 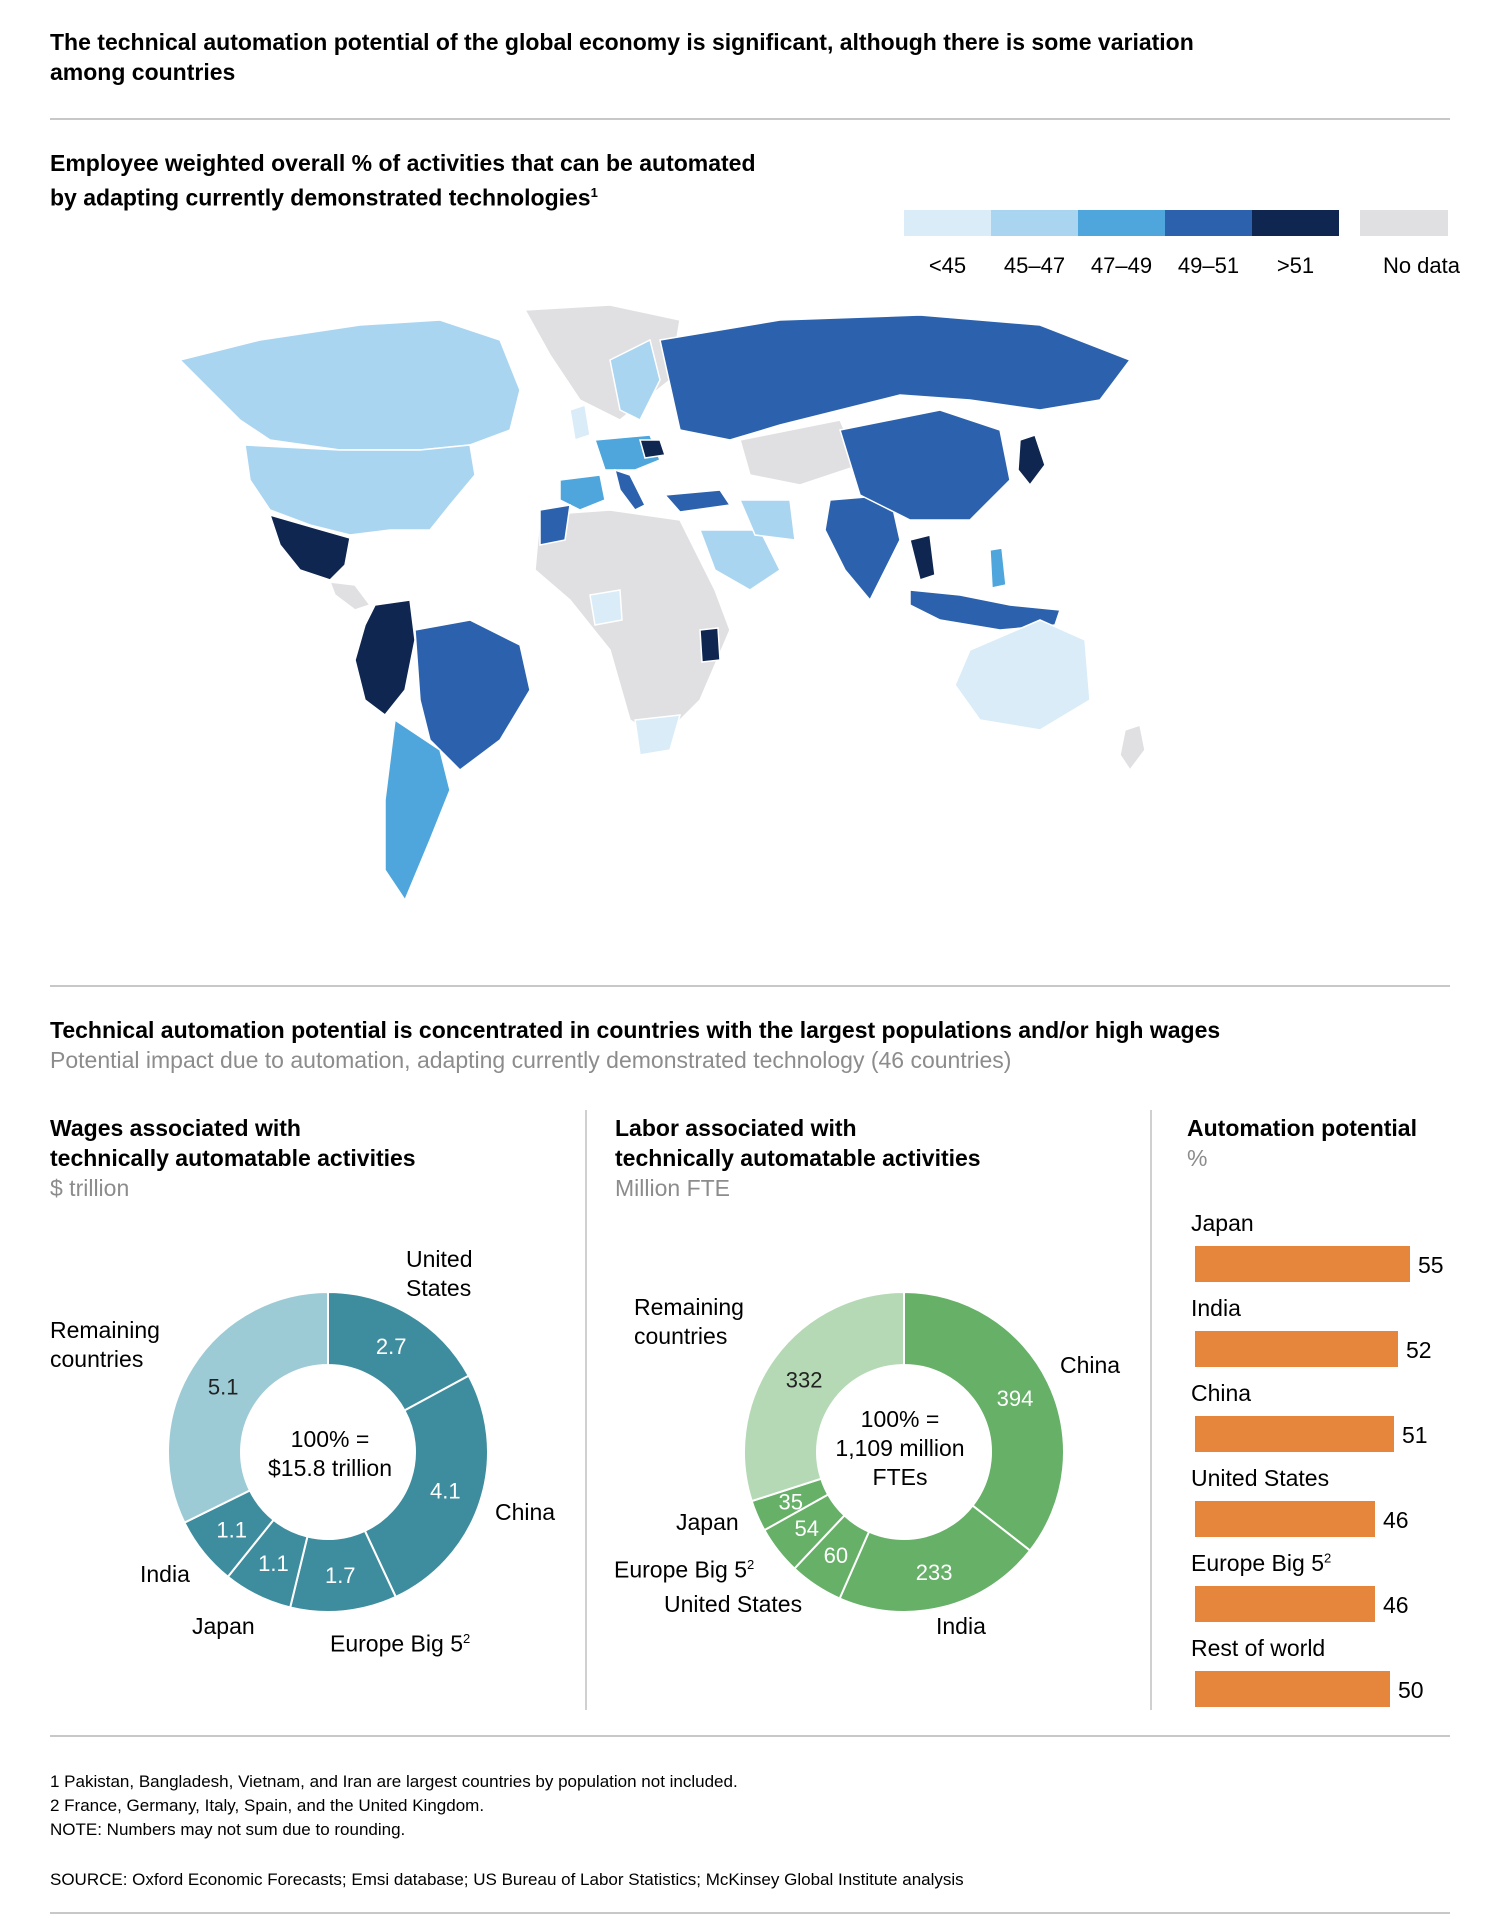 I want to click on map-usa, so click(x=360, y=490).